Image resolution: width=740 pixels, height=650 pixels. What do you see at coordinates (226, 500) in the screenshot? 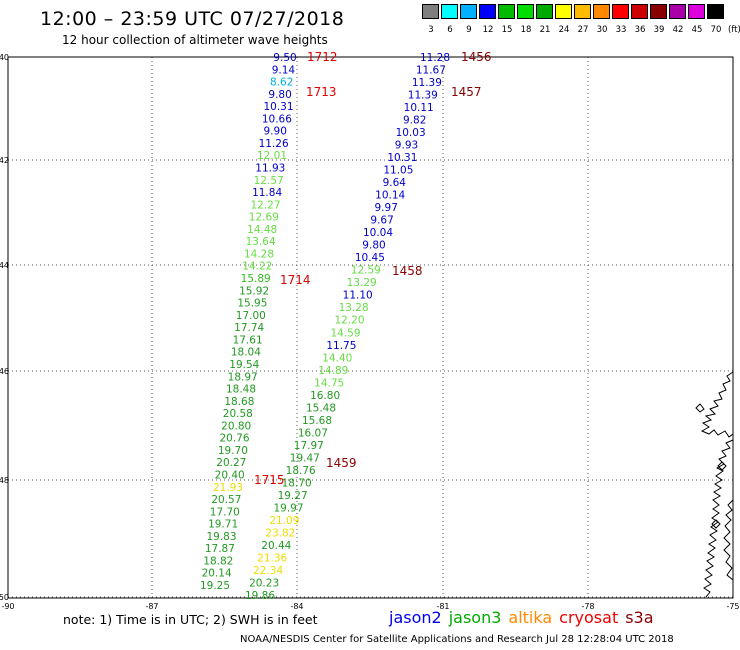
I see `swh-label-a: 20.57` at bounding box center [226, 500].